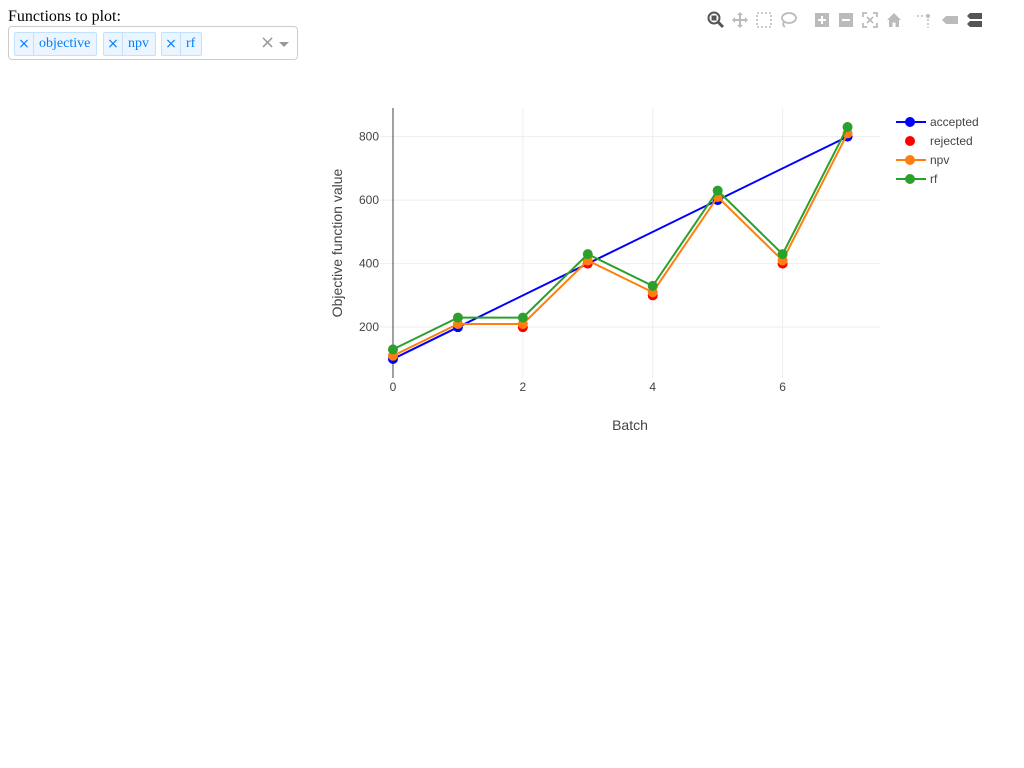  What do you see at coordinates (910, 122) in the screenshot?
I see `legend-marker-accepted` at bounding box center [910, 122].